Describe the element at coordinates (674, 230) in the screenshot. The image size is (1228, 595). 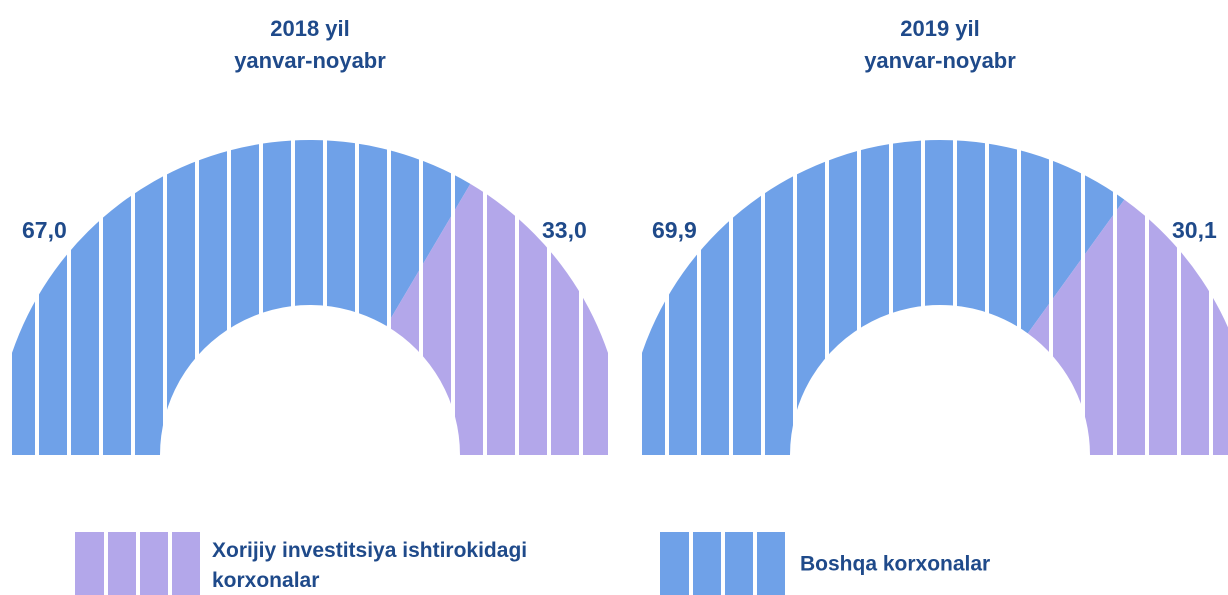
I see `value-label: 69,9` at that location.